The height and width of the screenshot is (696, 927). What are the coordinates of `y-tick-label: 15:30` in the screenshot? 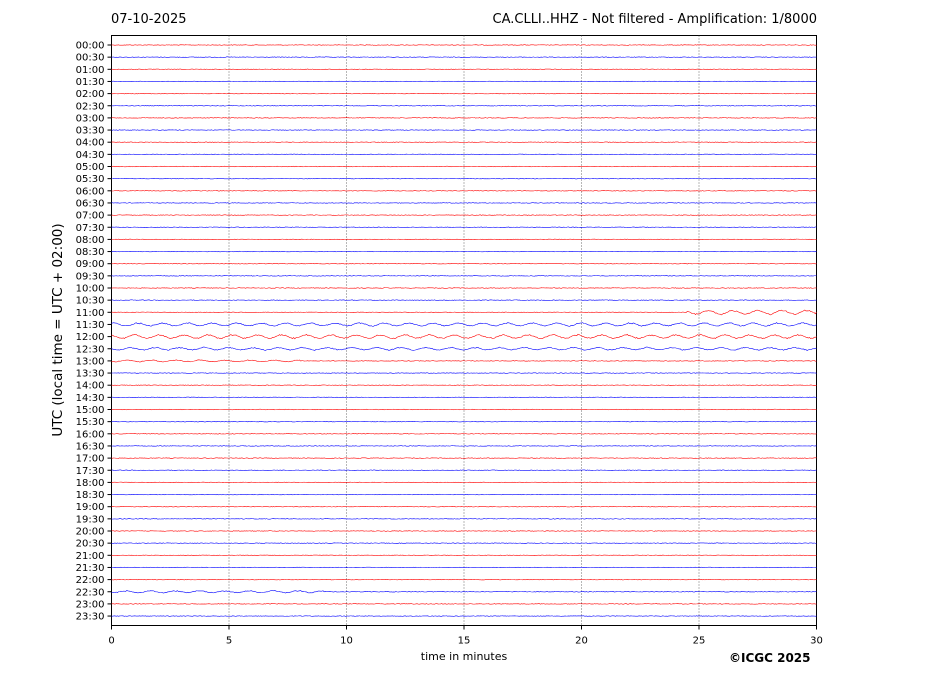 It's located at (90, 422).